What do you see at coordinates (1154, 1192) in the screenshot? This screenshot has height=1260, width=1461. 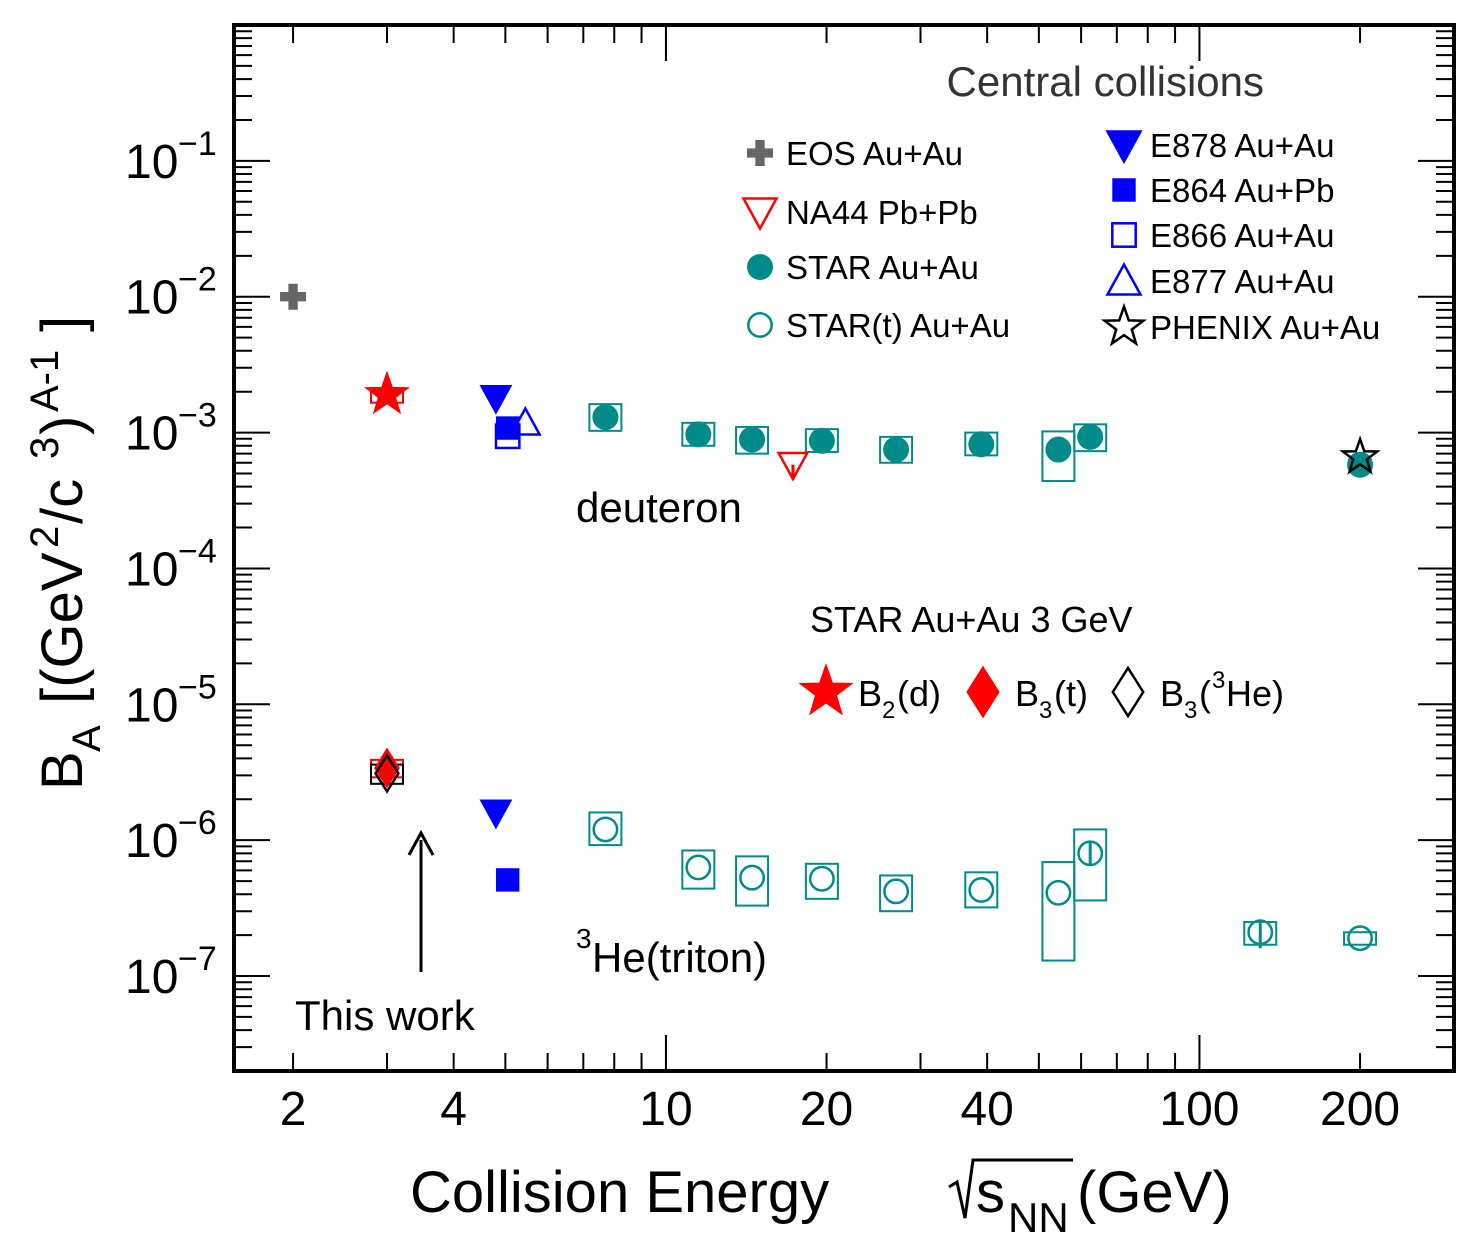 I see `x-axis-unit: (GeV)` at bounding box center [1154, 1192].